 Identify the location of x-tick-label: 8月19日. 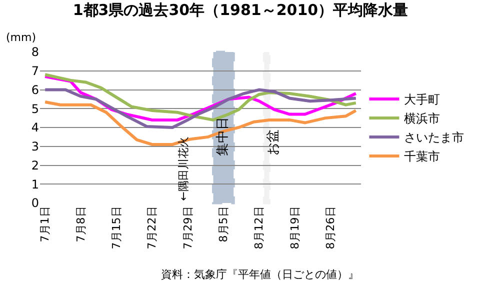
(295, 228).